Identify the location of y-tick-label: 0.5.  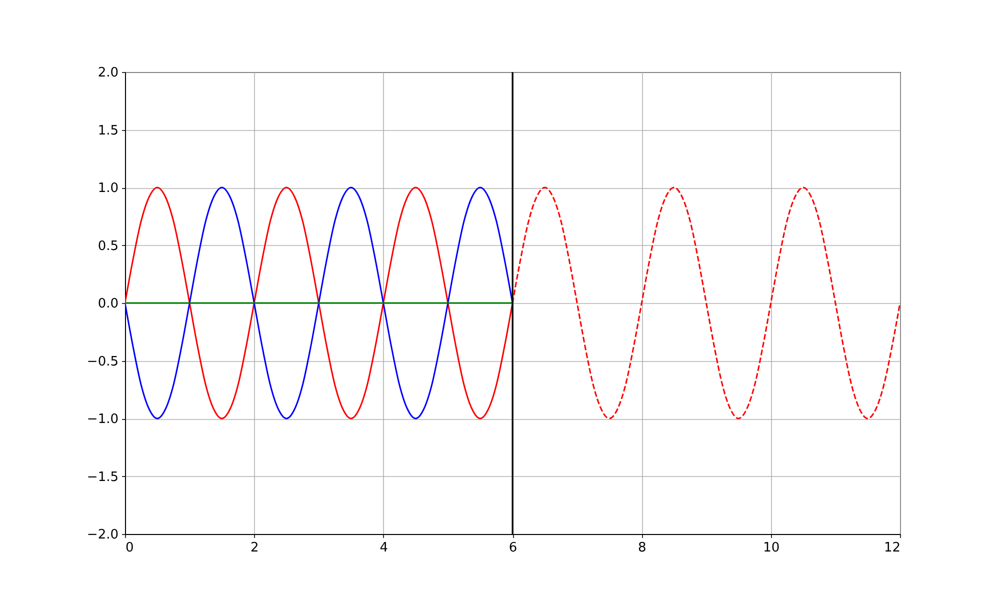
(108, 246).